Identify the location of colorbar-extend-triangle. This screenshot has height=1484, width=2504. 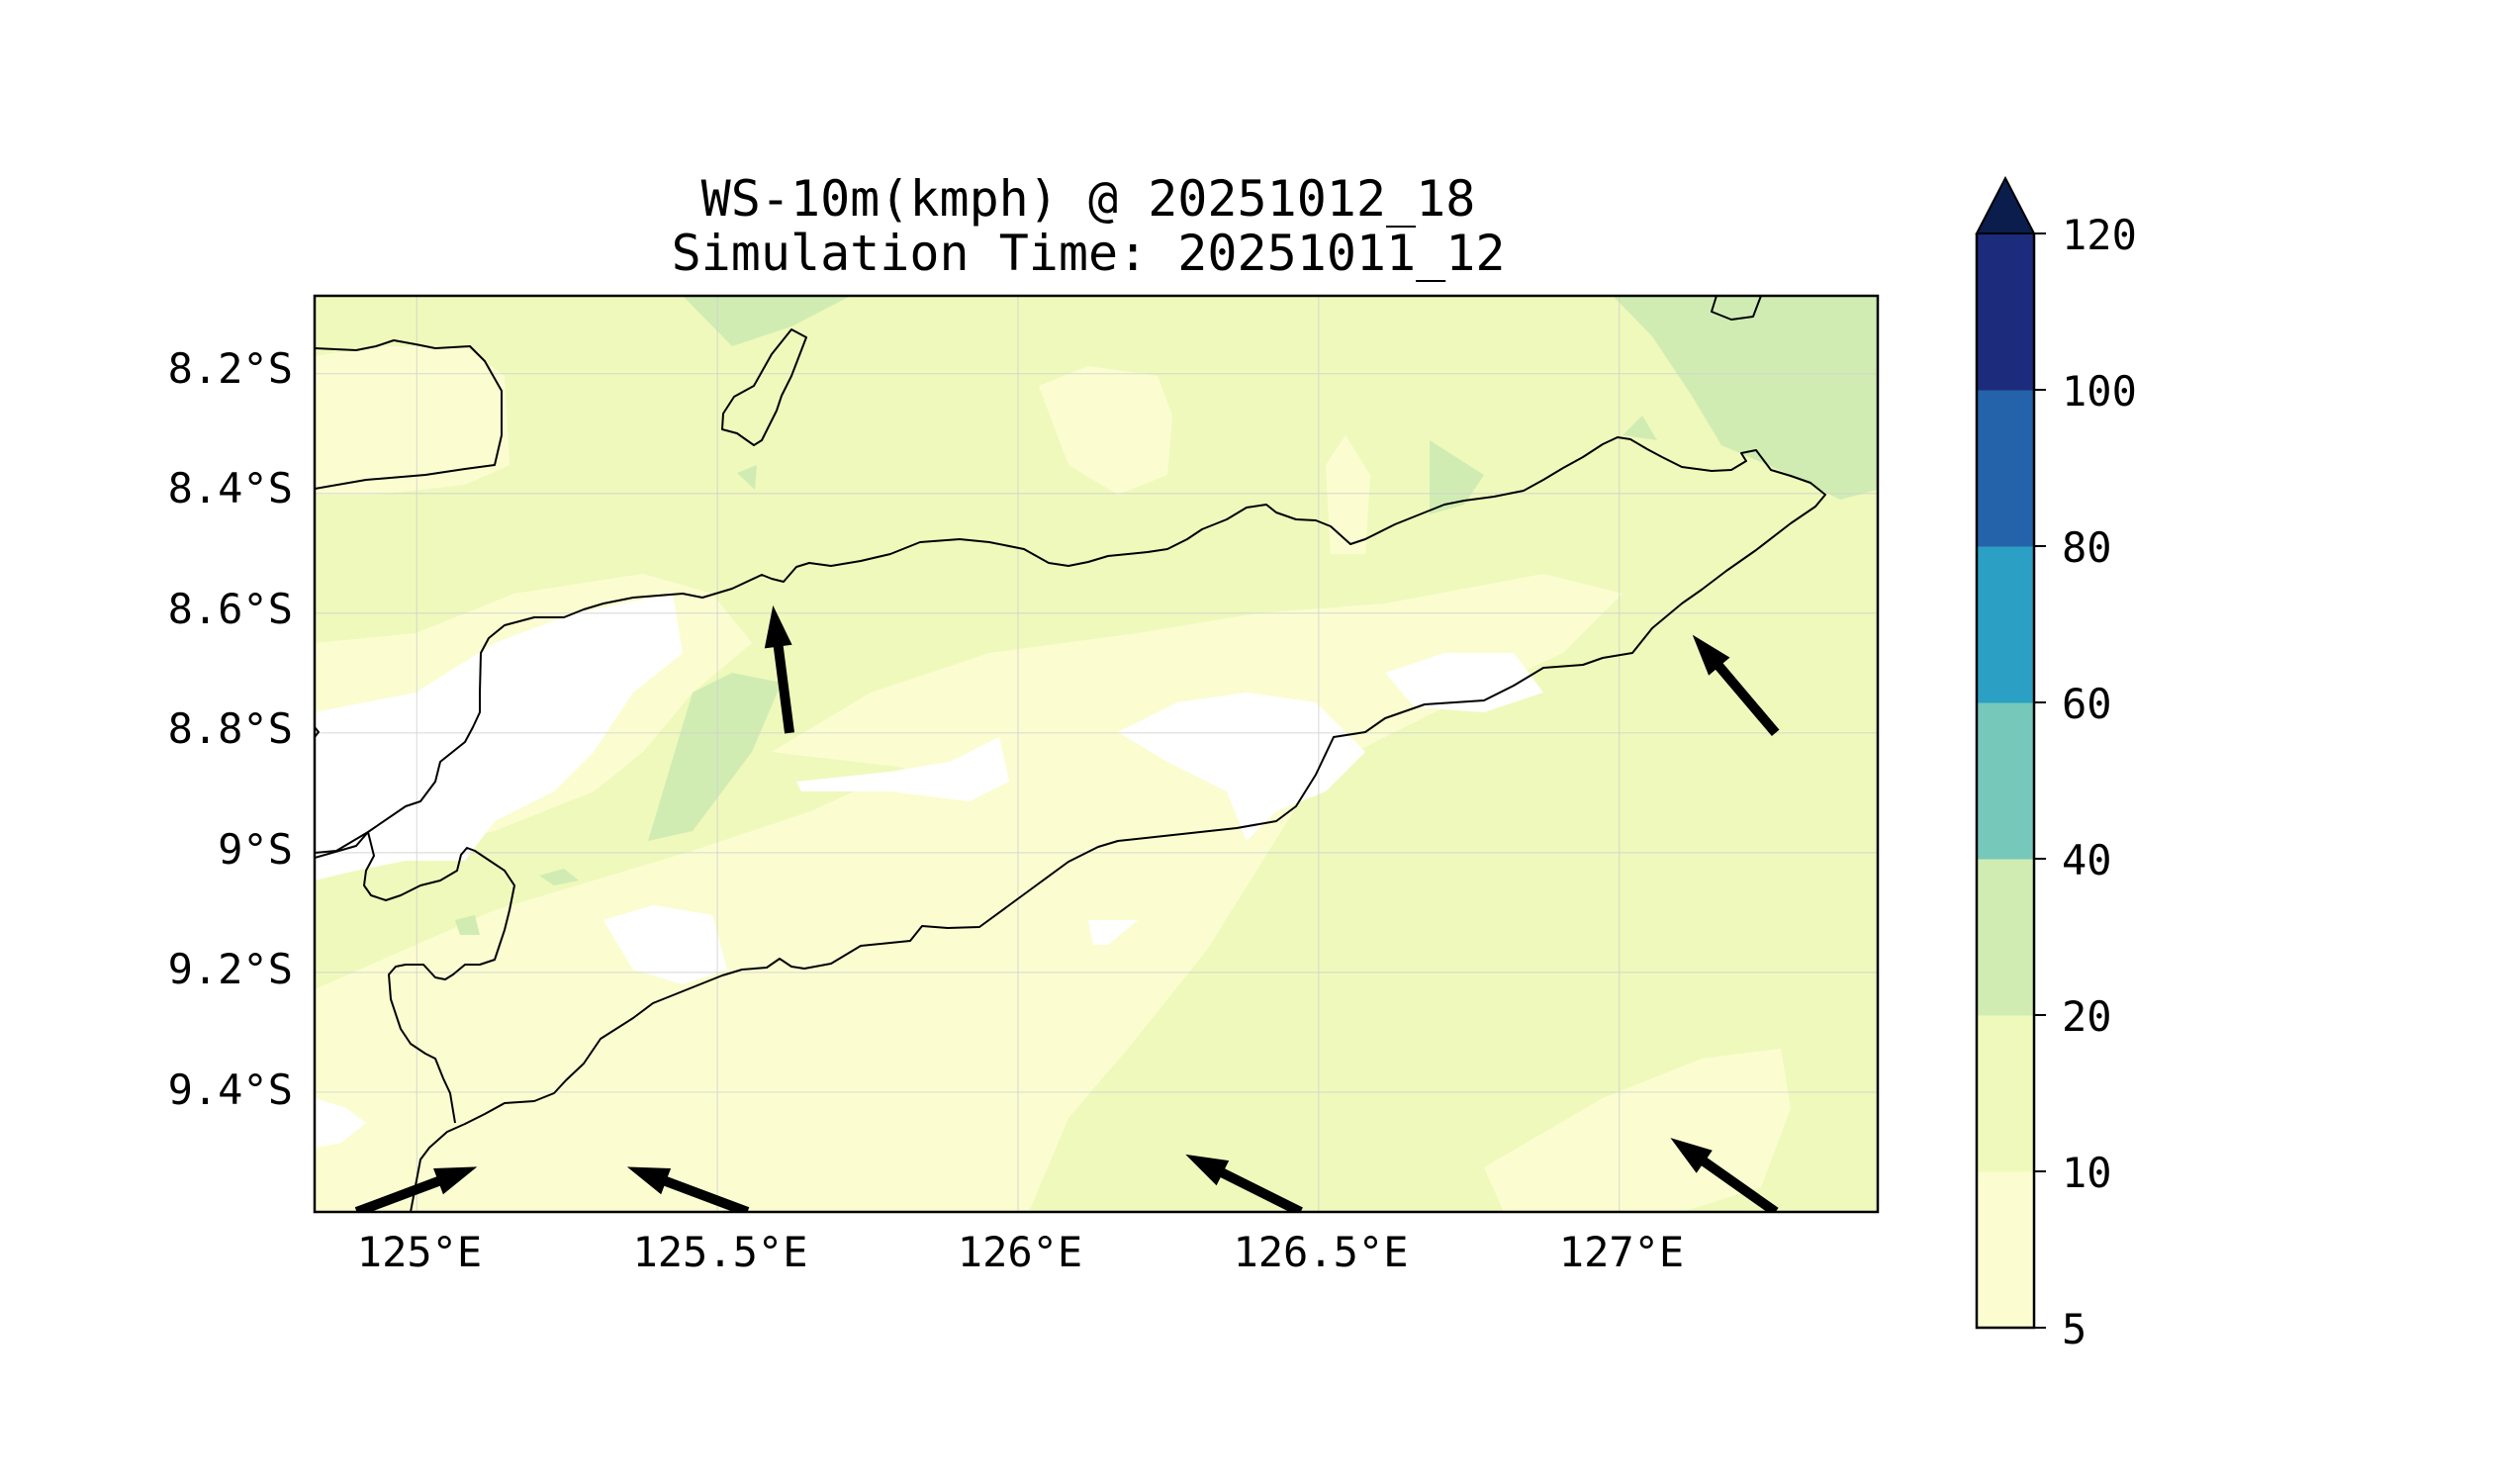
(2005, 204).